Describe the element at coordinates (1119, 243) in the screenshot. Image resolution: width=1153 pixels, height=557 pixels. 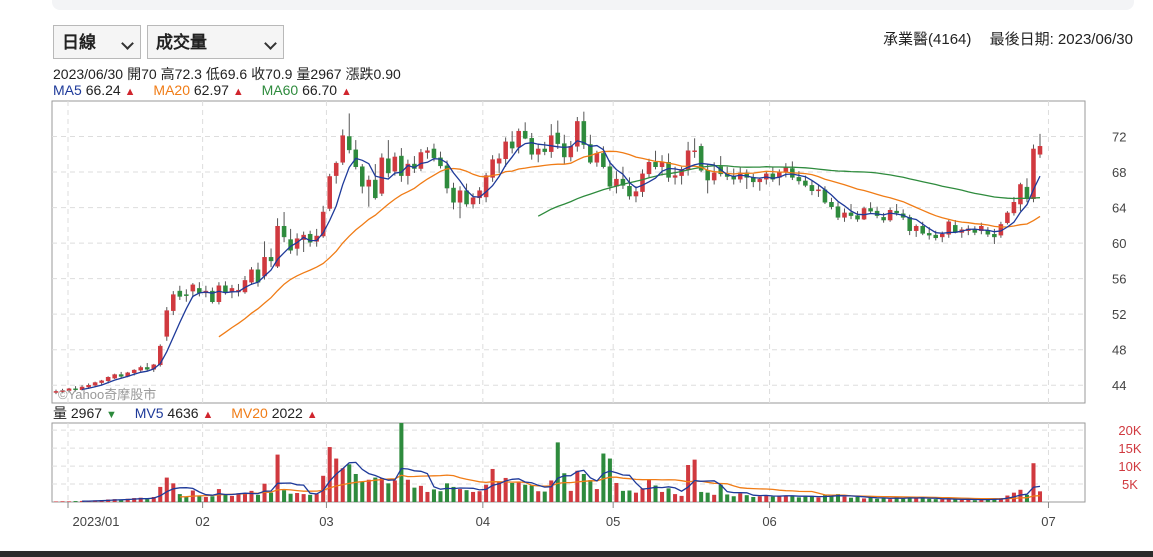
I see `price-tick-label: 60` at that location.